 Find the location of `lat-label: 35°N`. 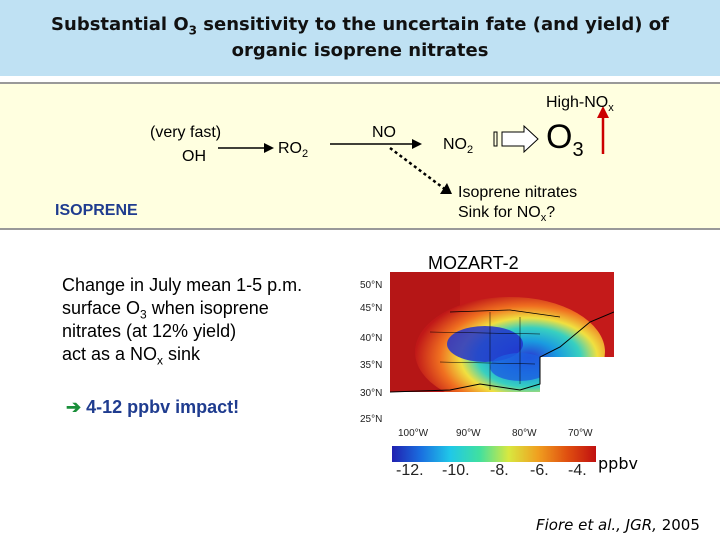

lat-label: 35°N is located at coordinates (371, 365).